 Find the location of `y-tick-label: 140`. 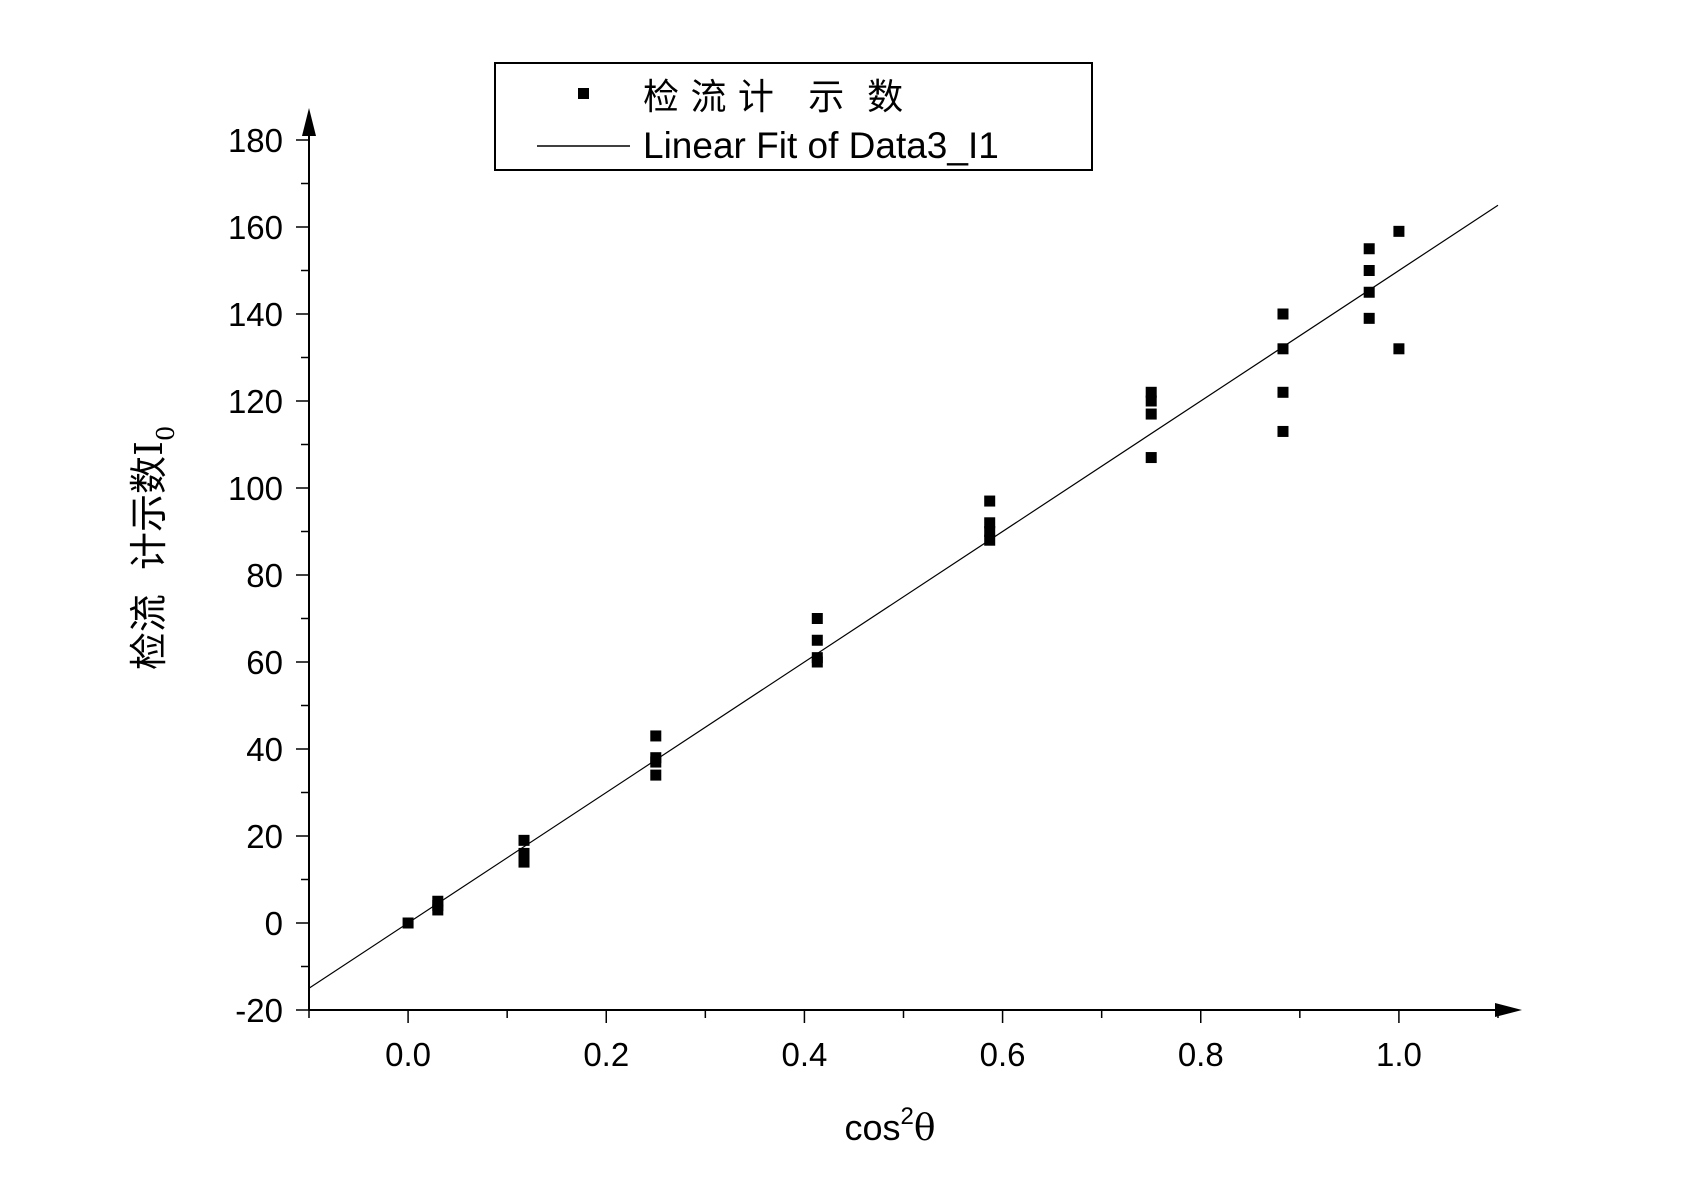

y-tick-label: 140 is located at coordinates (255, 314).